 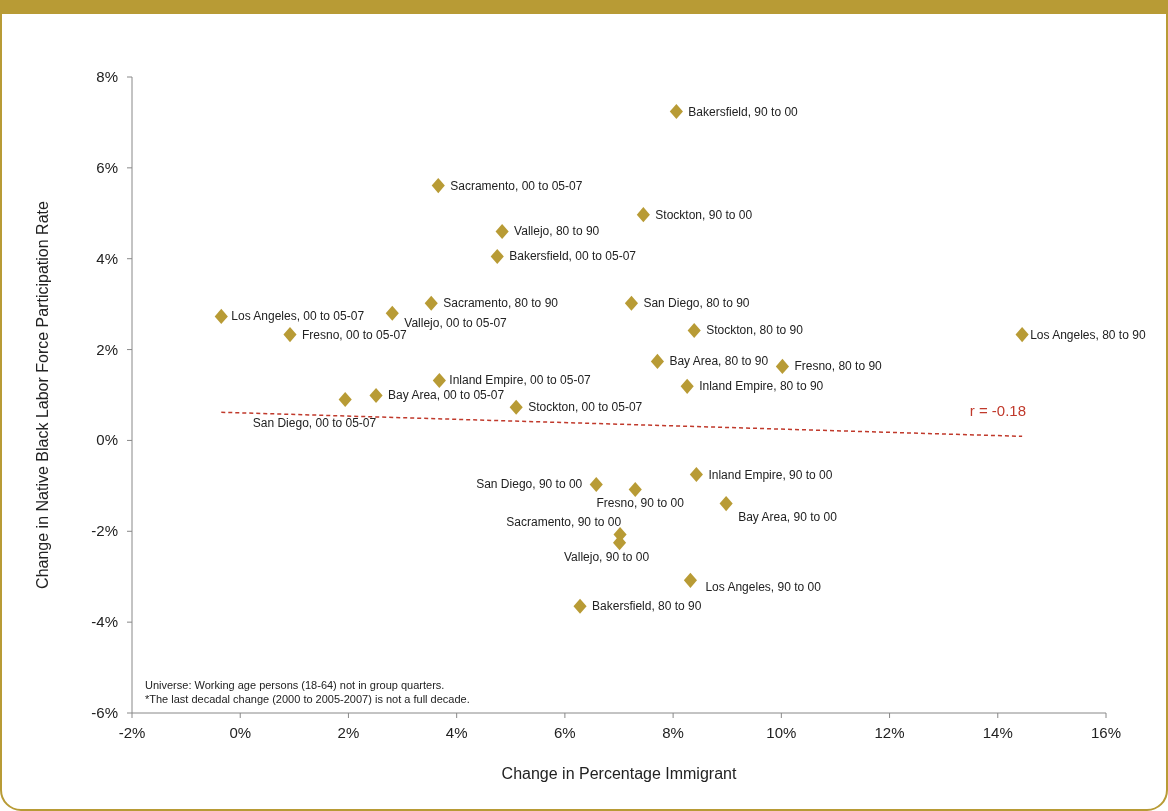 I want to click on y-tick-label: -6%, so click(x=104, y=712).